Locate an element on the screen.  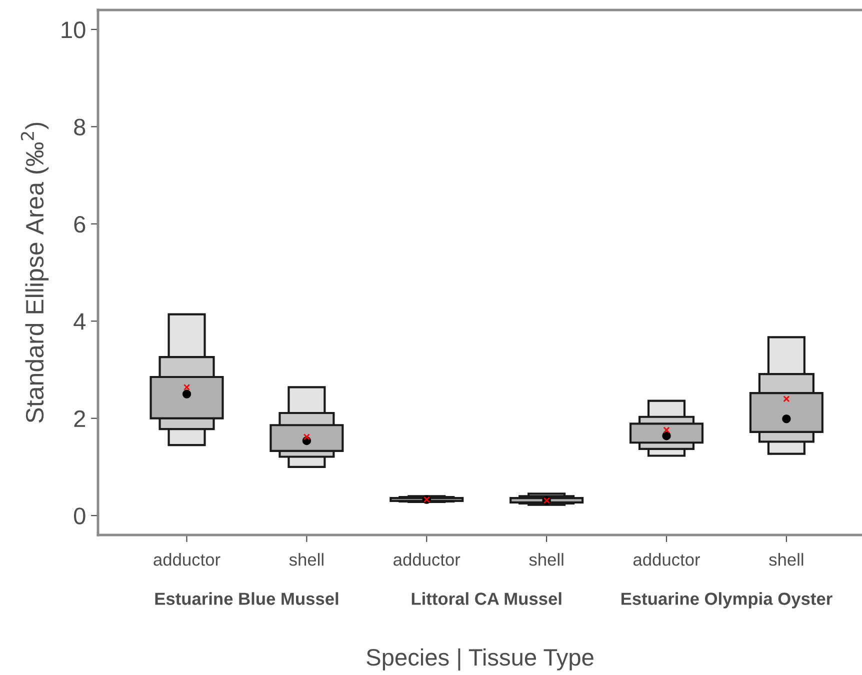
text: Estuarine Blue Mussel is located at coordinates (246, 598).